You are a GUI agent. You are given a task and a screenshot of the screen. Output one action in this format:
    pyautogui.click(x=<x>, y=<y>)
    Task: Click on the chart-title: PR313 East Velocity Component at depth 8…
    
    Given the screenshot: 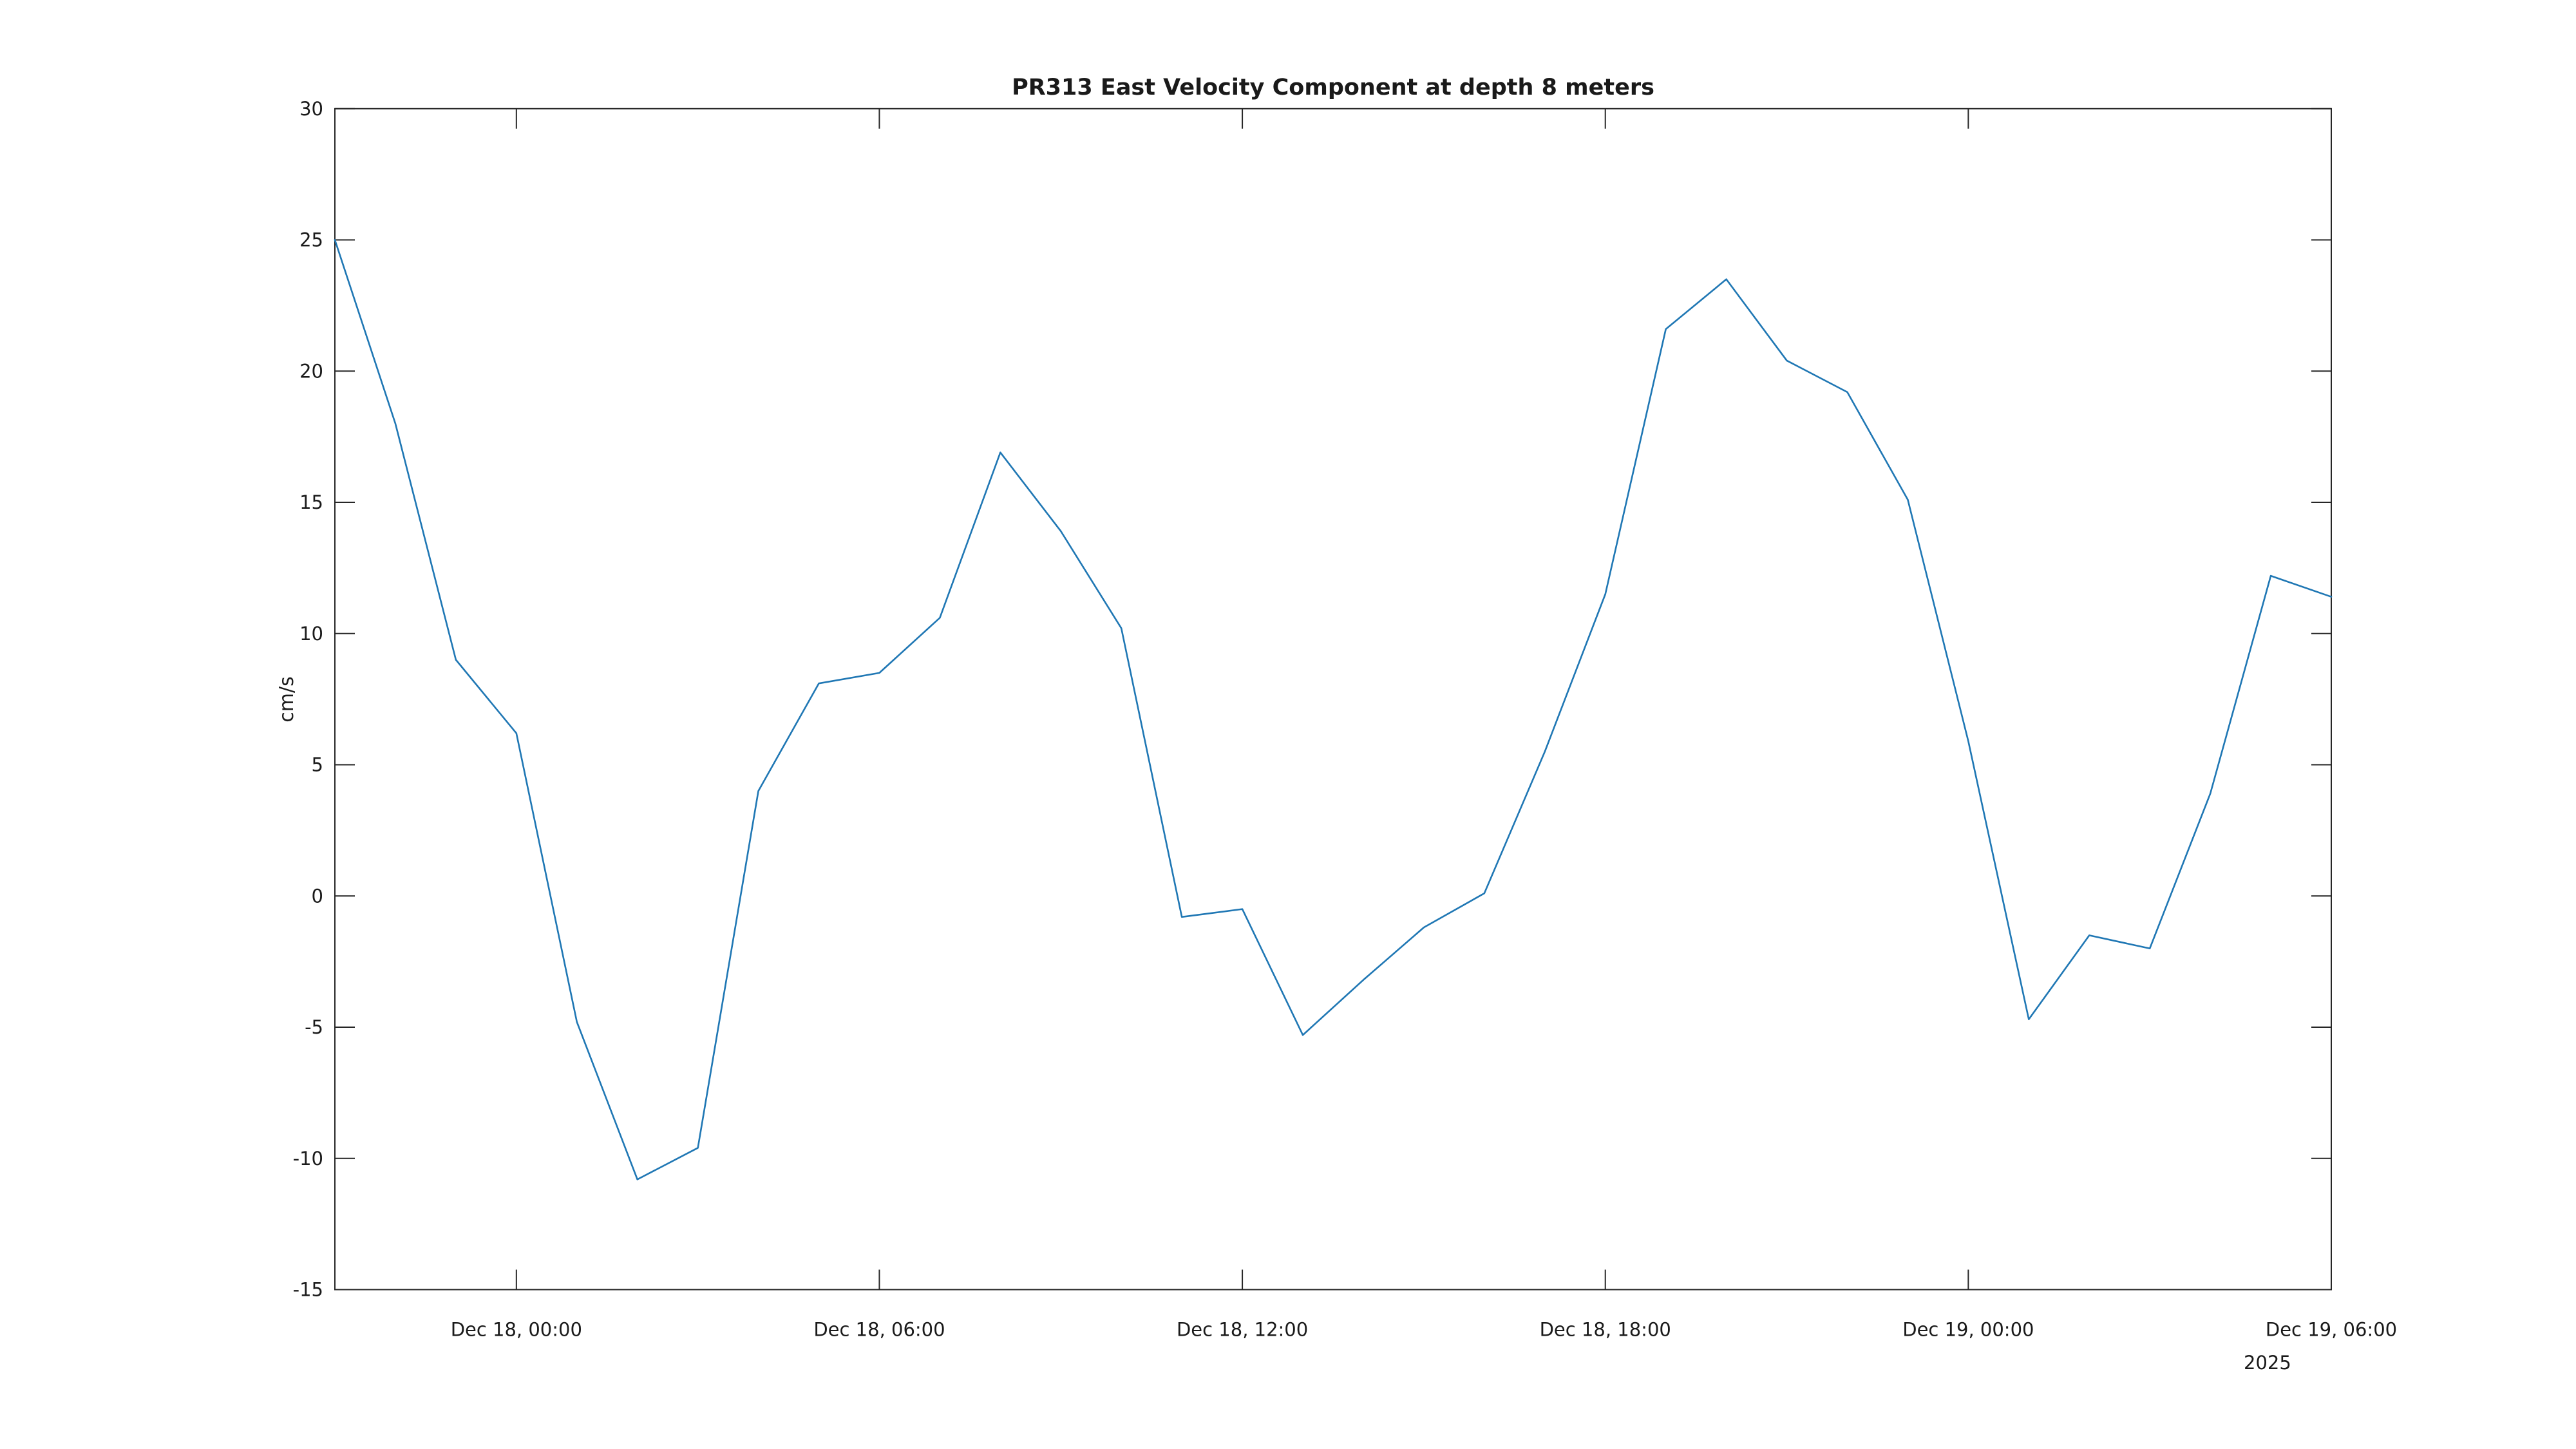 What is the action you would take?
    pyautogui.click(x=1333, y=87)
    